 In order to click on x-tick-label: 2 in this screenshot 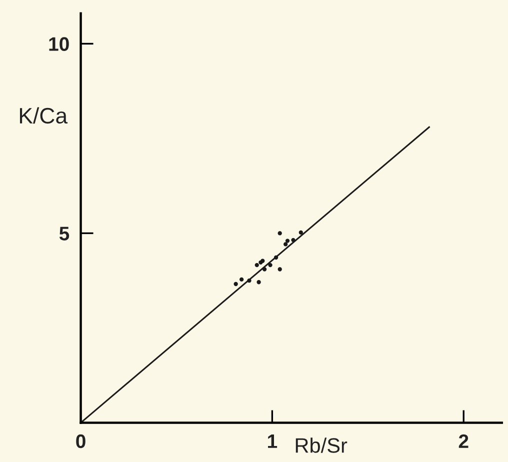, I will do `click(463, 441)`.